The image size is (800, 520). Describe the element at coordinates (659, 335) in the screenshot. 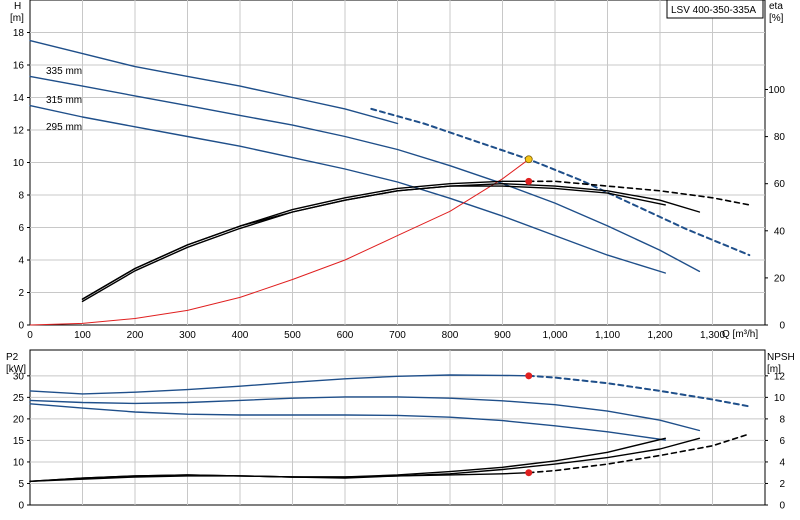

I see `x-tick-label: 1,200` at that location.